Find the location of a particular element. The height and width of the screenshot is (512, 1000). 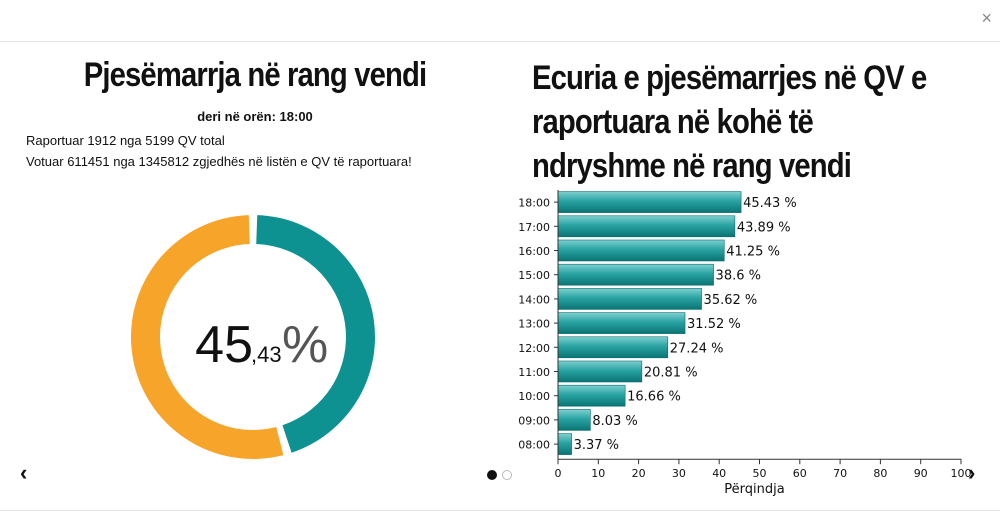

y-tick-label: 11:00 is located at coordinates (534, 372).